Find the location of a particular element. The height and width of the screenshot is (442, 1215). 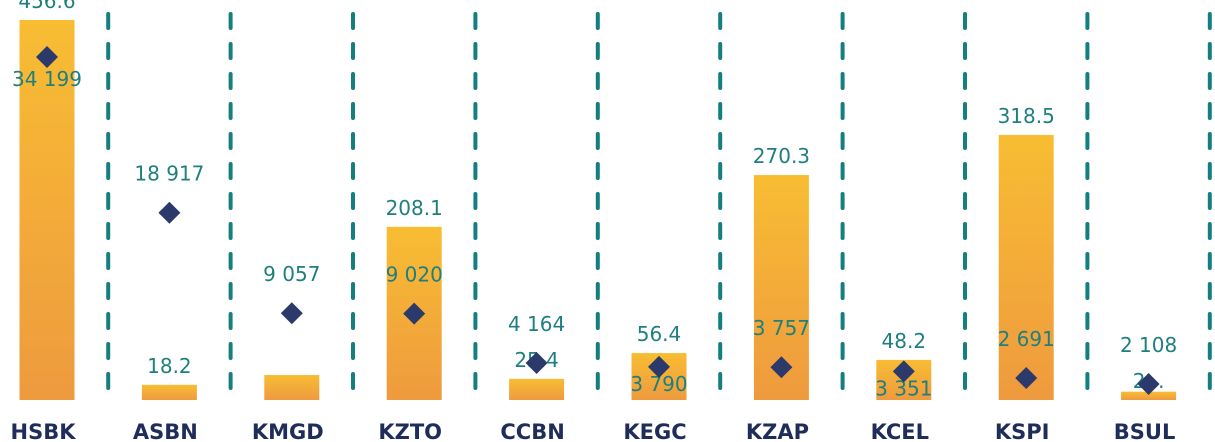

bar-label-kcel: 48.2 is located at coordinates (904, 341).